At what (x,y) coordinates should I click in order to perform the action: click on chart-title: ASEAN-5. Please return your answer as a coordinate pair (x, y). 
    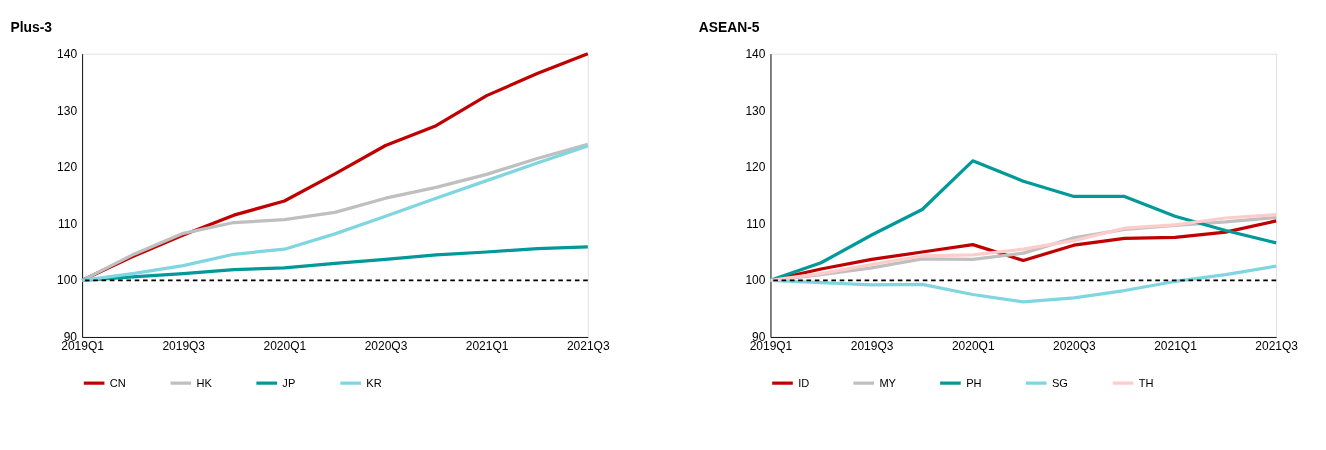
    Looking at the image, I should click on (729, 27).